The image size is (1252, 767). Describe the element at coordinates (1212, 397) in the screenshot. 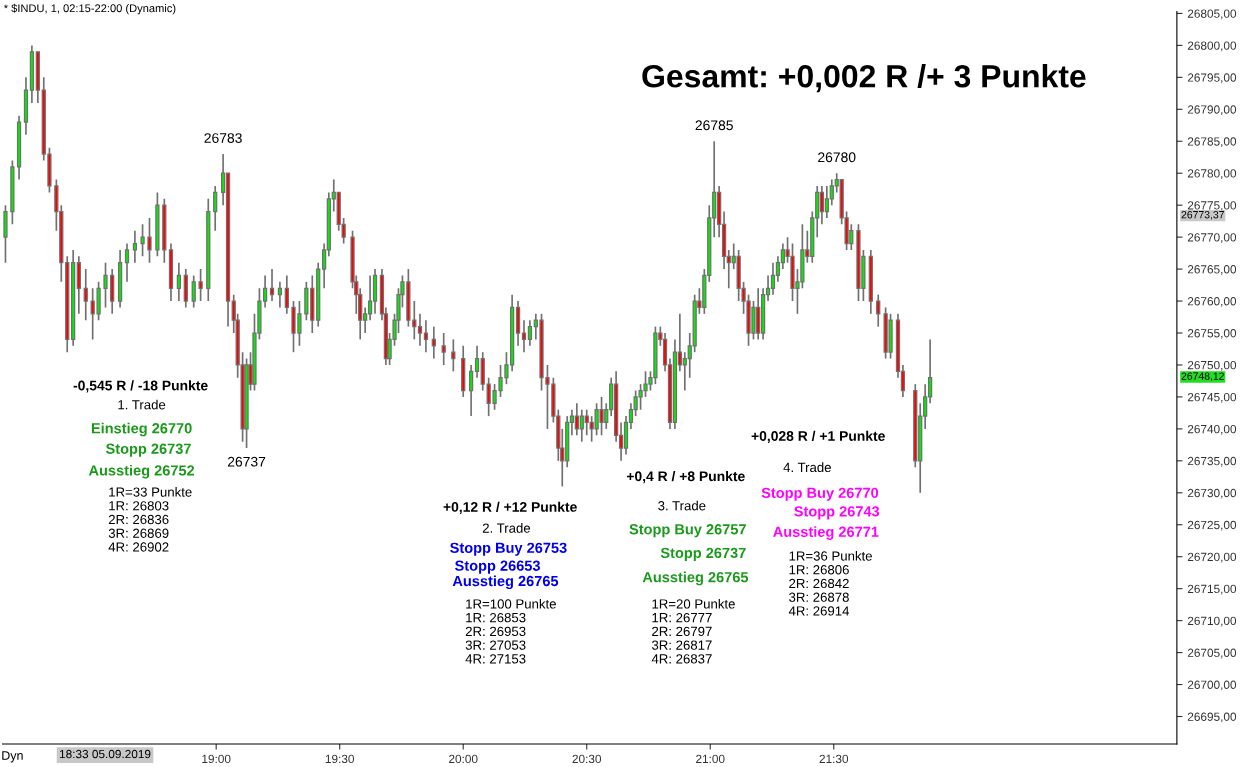

I see `y-tick-label: 26745,00` at that location.